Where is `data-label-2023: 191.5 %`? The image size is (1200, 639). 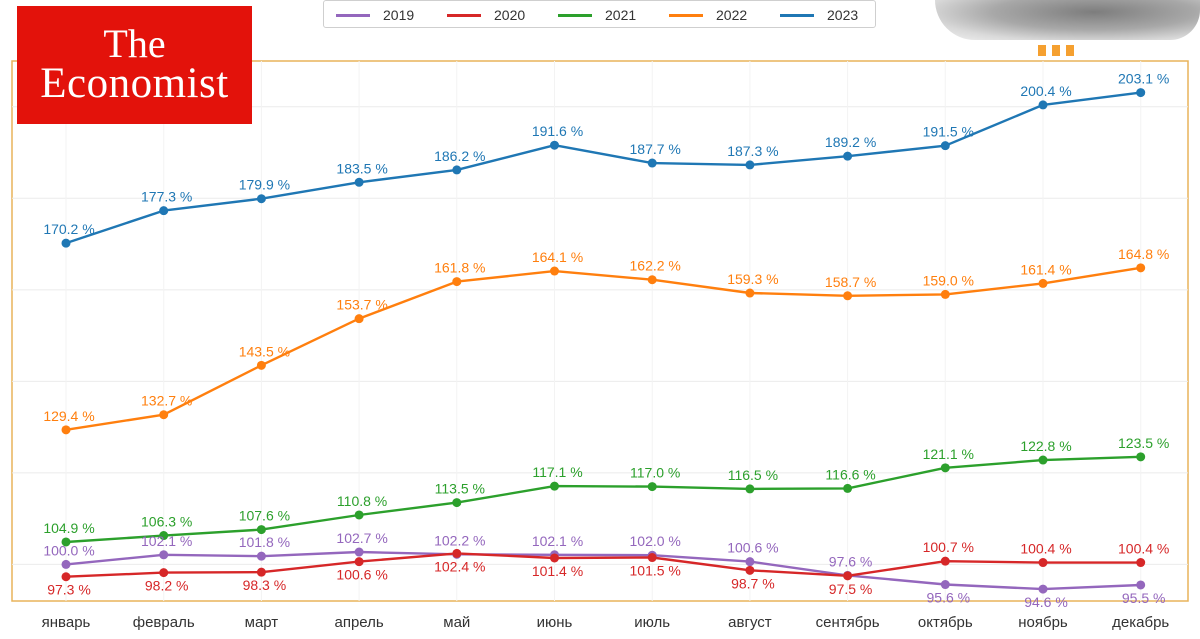
data-label-2023: 191.5 % is located at coordinates (948, 132).